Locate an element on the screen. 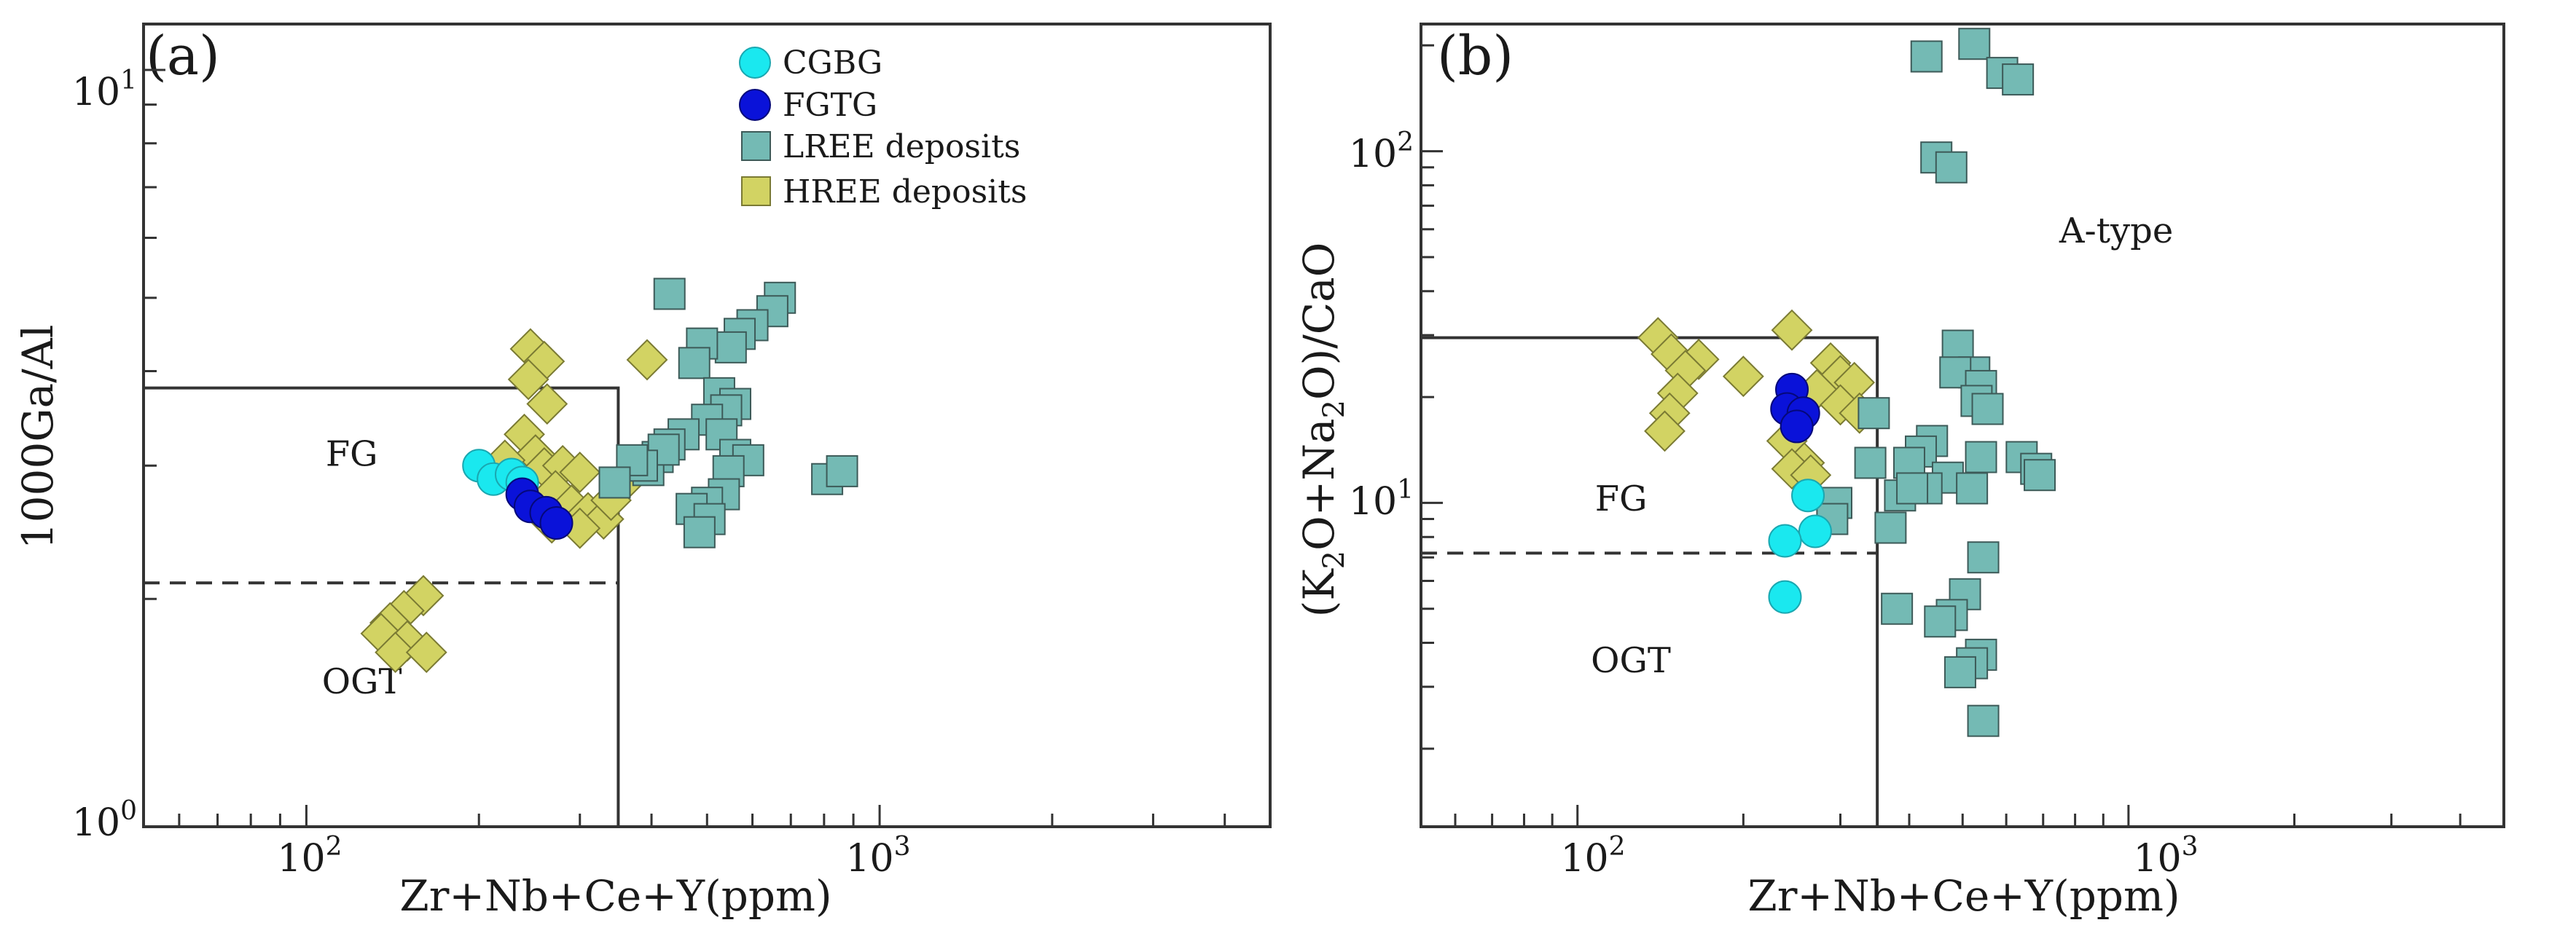  panel-a-data-points is located at coordinates (609, 475).